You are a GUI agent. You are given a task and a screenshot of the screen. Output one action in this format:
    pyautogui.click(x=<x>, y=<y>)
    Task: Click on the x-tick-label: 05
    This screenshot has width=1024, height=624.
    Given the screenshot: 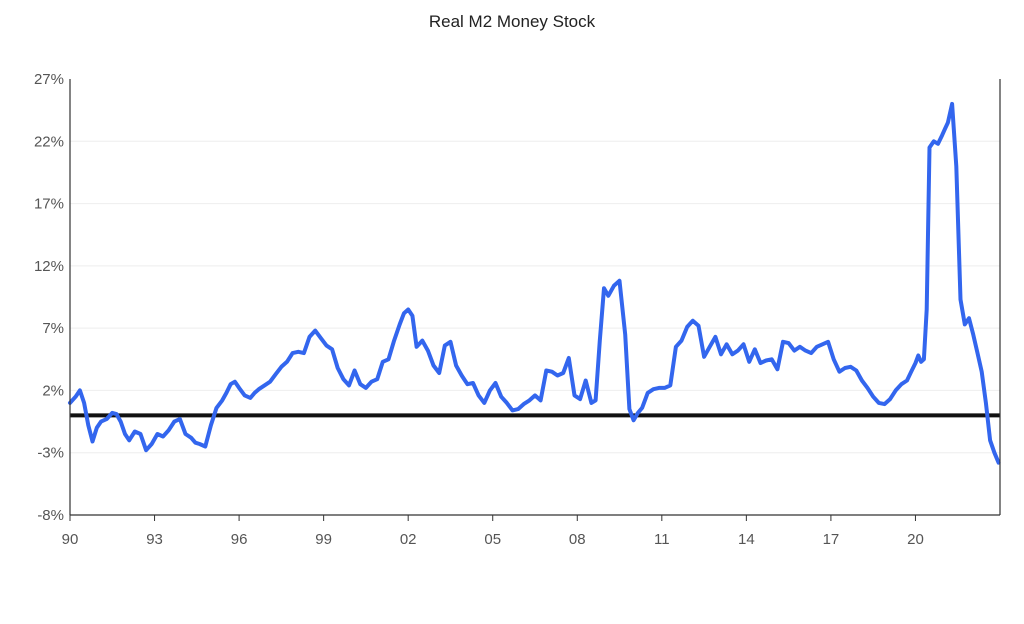 What is the action you would take?
    pyautogui.click(x=492, y=539)
    